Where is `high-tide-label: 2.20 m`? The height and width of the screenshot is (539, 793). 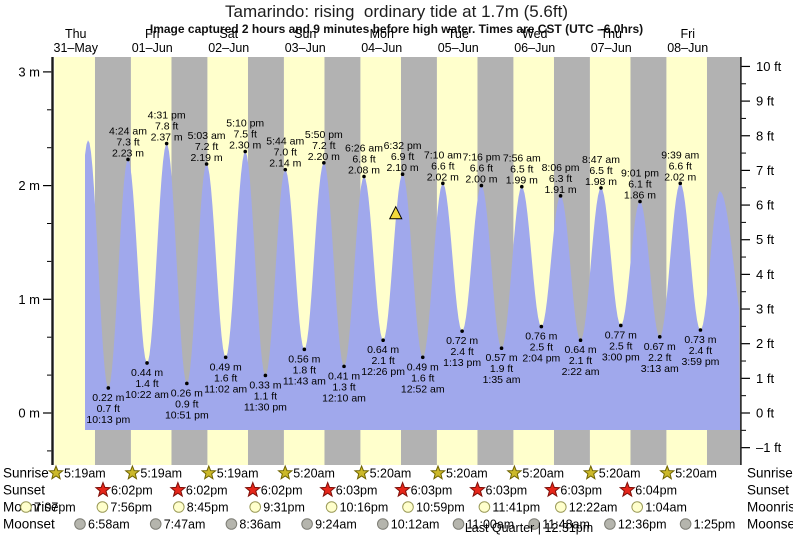 high-tide-label: 2.20 m is located at coordinates (324, 157).